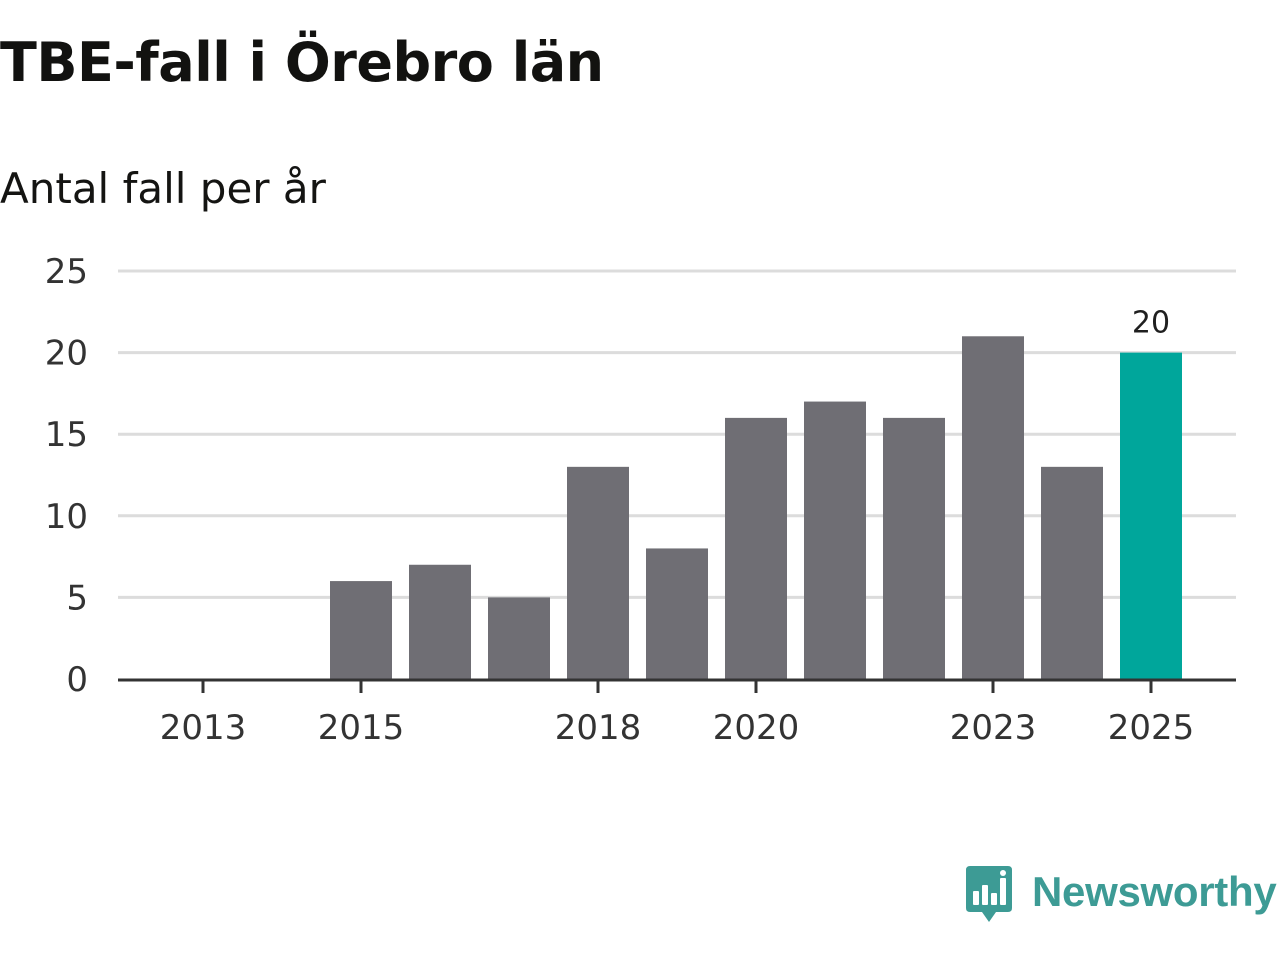 The image size is (1280, 960). Describe the element at coordinates (66, 517) in the screenshot. I see `y-tick-label-10: 10` at that location.